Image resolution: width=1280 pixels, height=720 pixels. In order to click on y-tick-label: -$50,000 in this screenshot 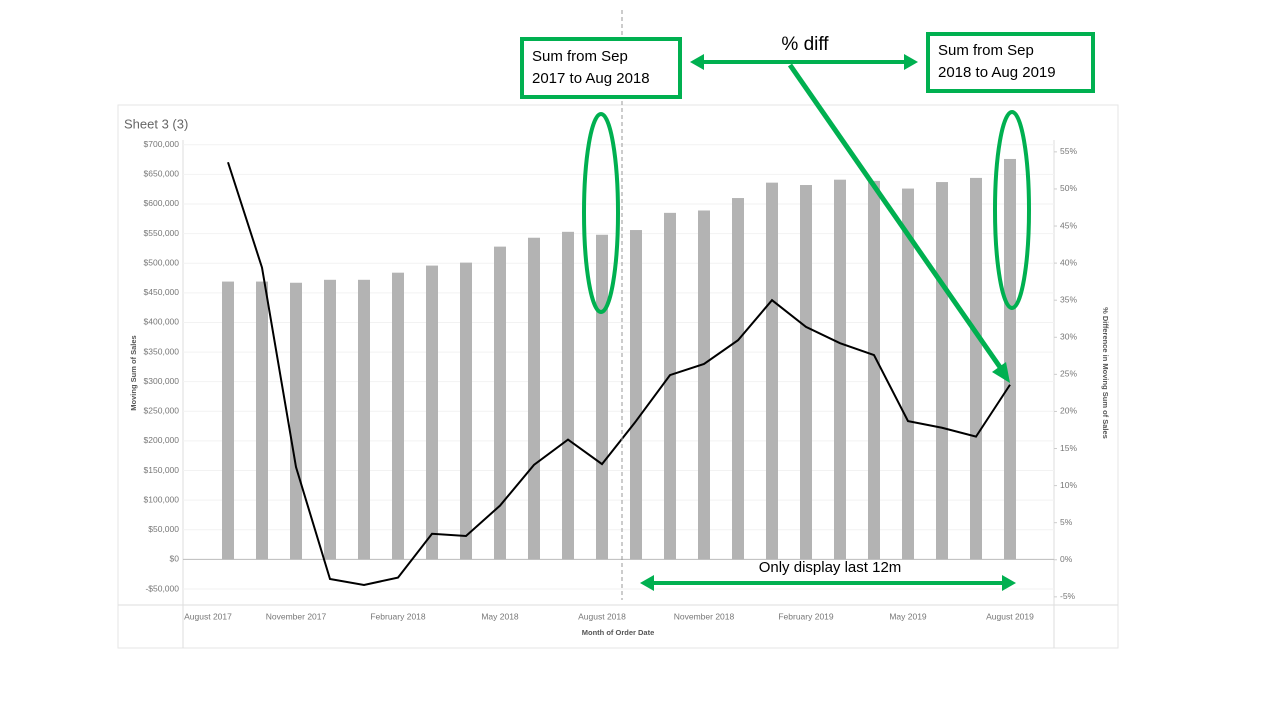, I will do `click(162, 588)`.